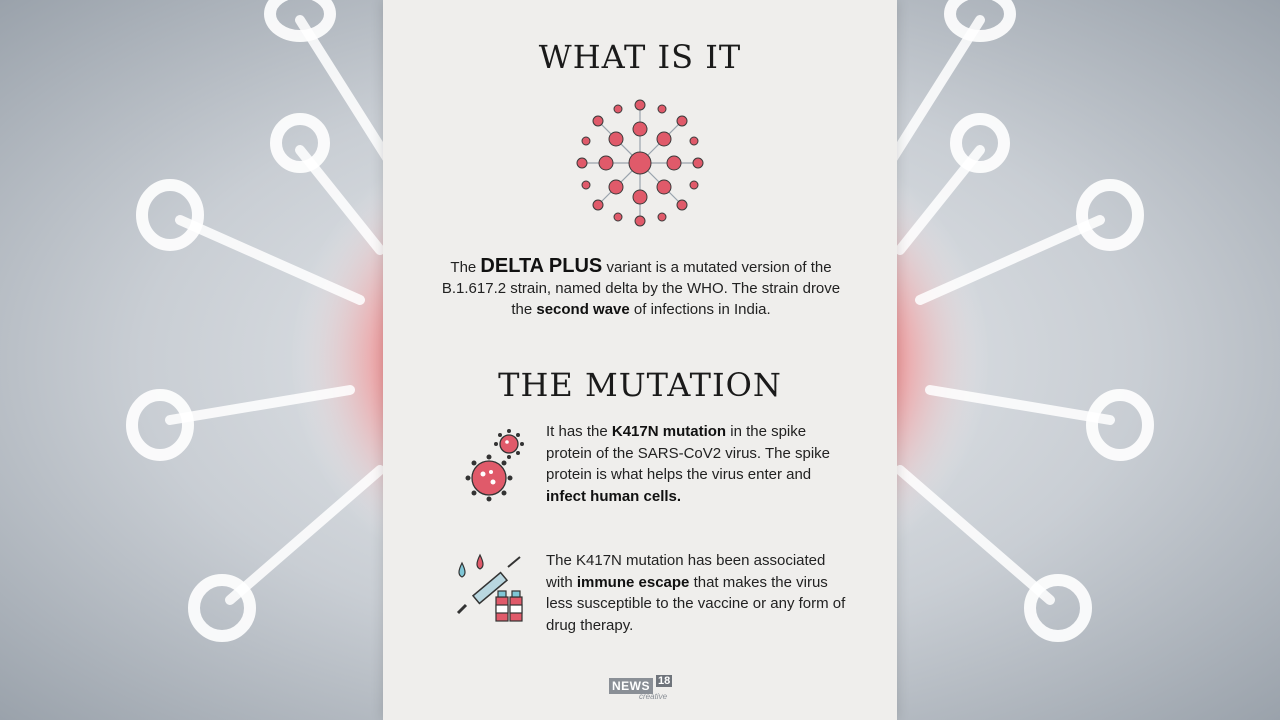 Image resolution: width=1280 pixels, height=720 pixels. I want to click on syringe-vaccine-icon, so click(489, 587).